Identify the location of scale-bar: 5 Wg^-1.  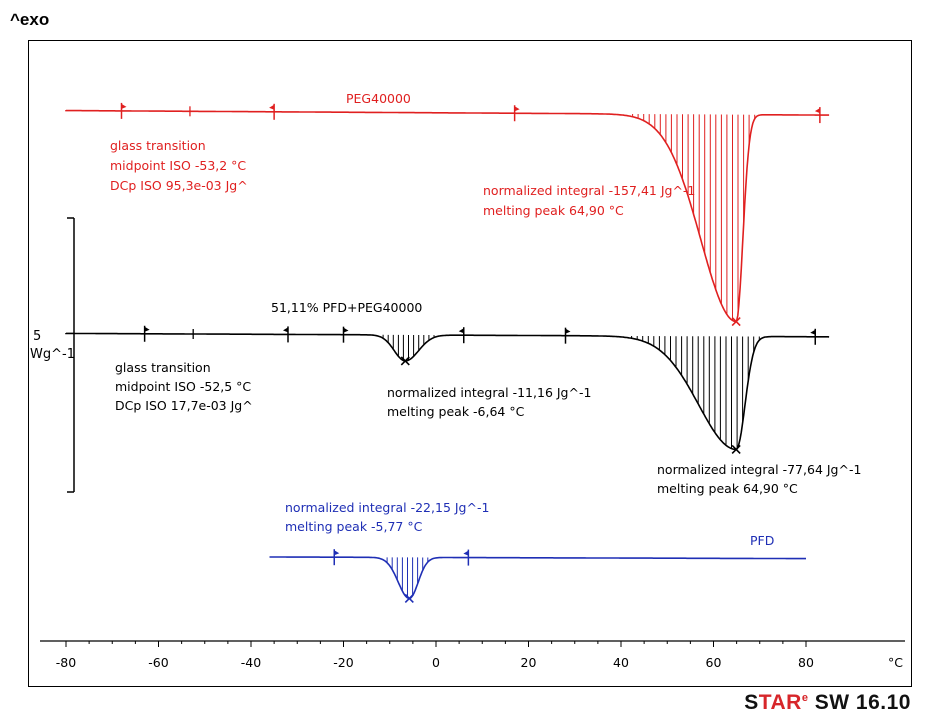
(52, 355).